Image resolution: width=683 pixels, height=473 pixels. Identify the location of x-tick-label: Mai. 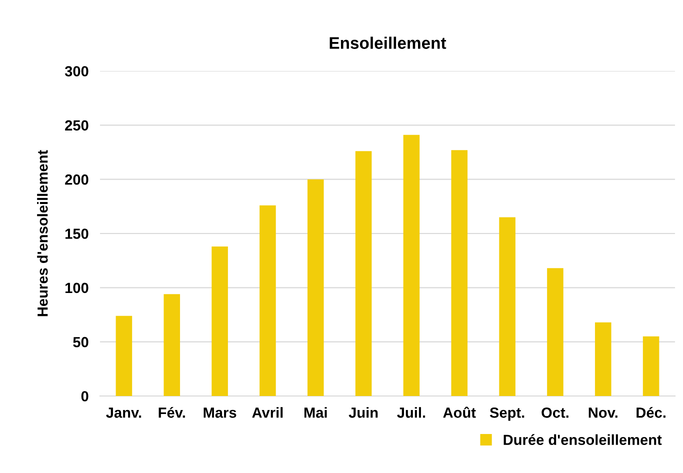
(315, 412).